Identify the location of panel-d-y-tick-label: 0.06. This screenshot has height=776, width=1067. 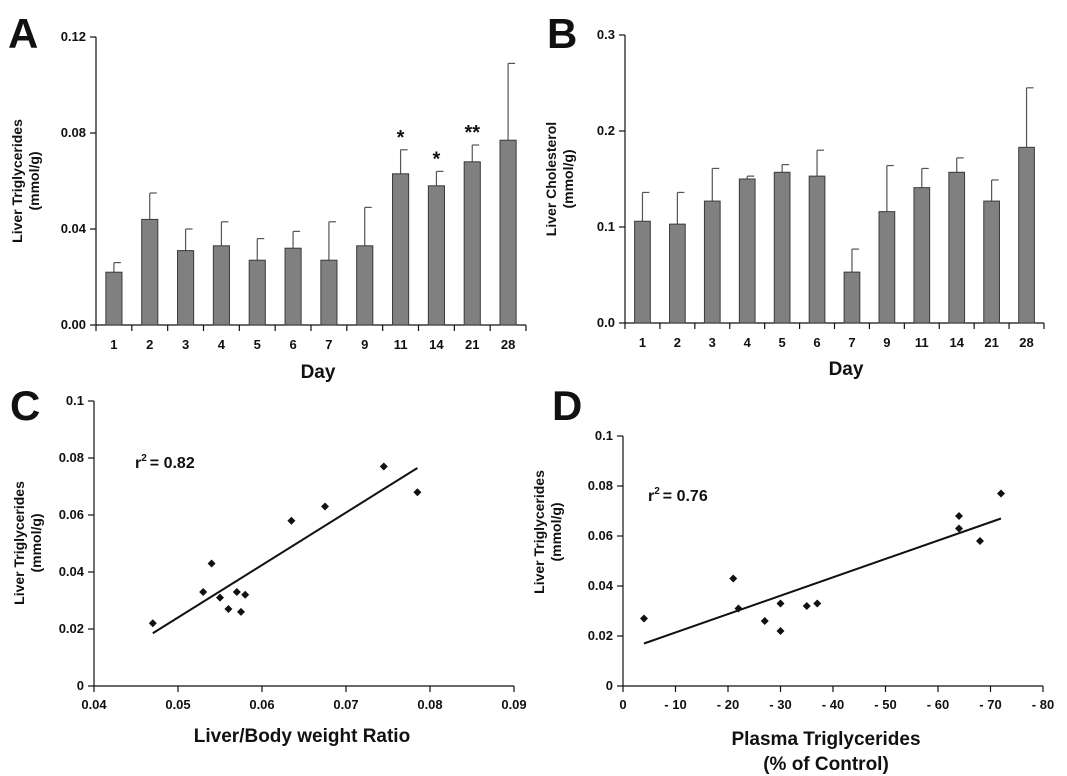
(600, 535).